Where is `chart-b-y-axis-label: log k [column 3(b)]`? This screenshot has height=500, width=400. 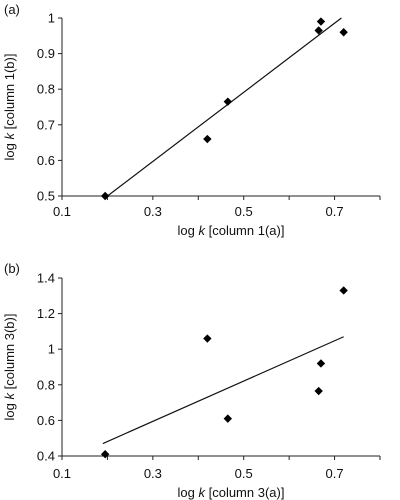 chart-b-y-axis-label: log k [column 3(b)] is located at coordinates (9, 367).